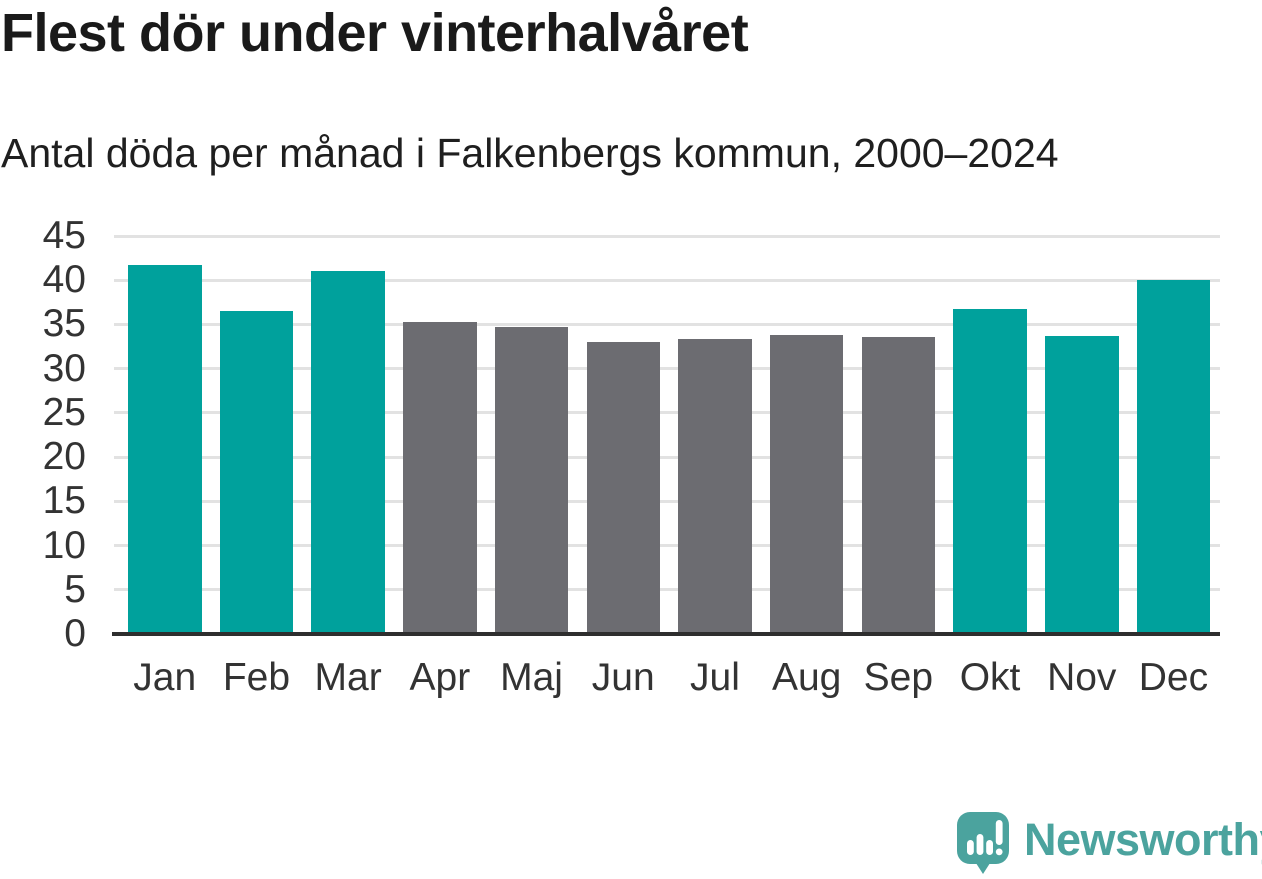  I want to click on bar-mar, so click(348, 452).